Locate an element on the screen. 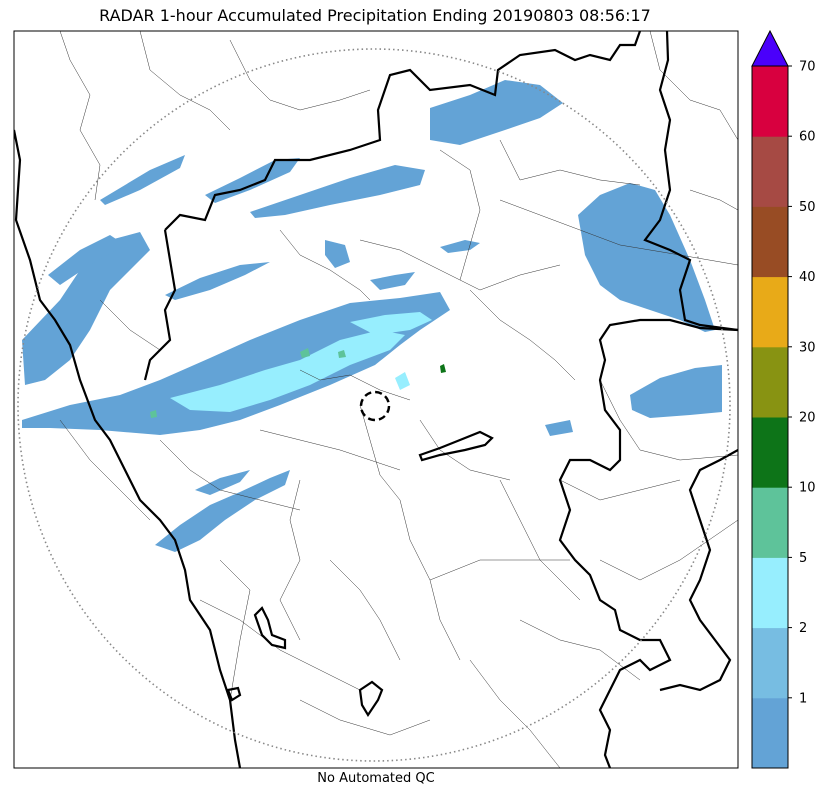 This screenshot has width=825, height=797. colorbar-extend-arrow is located at coordinates (770, 48).